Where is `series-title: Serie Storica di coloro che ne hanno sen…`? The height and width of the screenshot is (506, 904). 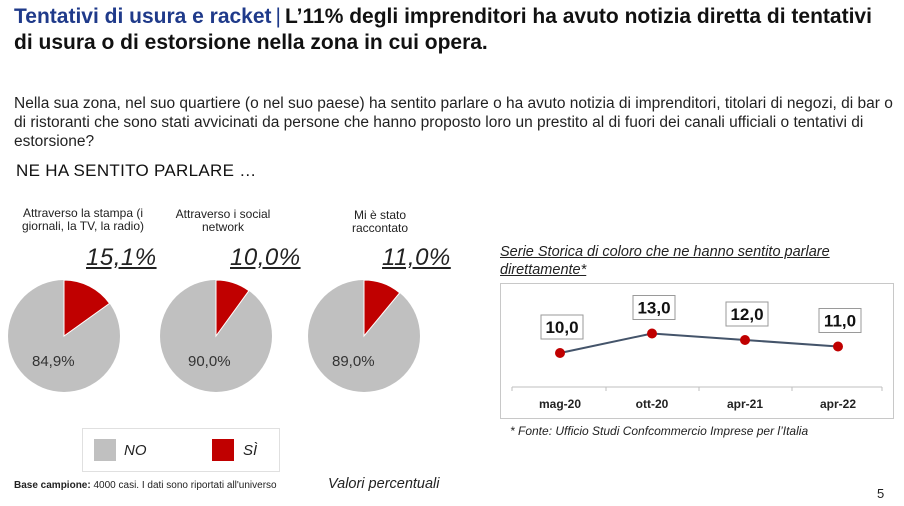
series-title: Serie Storica di coloro che ne hanno sen… is located at coordinates (665, 261).